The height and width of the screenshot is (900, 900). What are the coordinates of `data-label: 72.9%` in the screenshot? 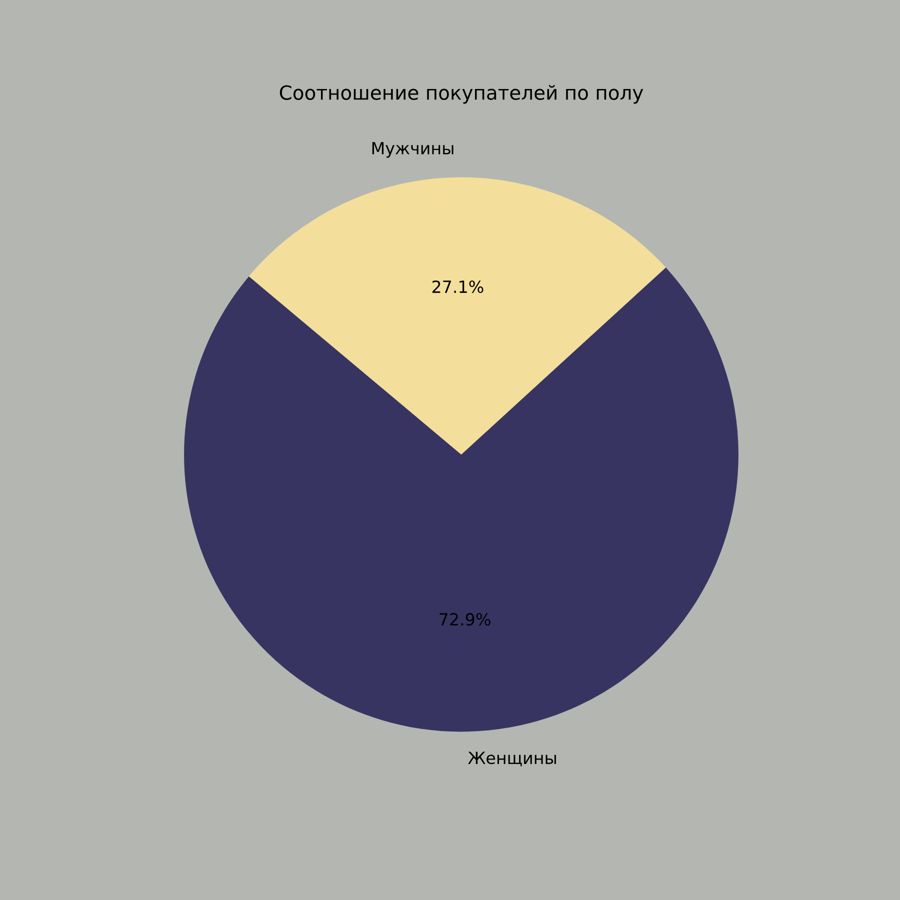 It's located at (465, 619).